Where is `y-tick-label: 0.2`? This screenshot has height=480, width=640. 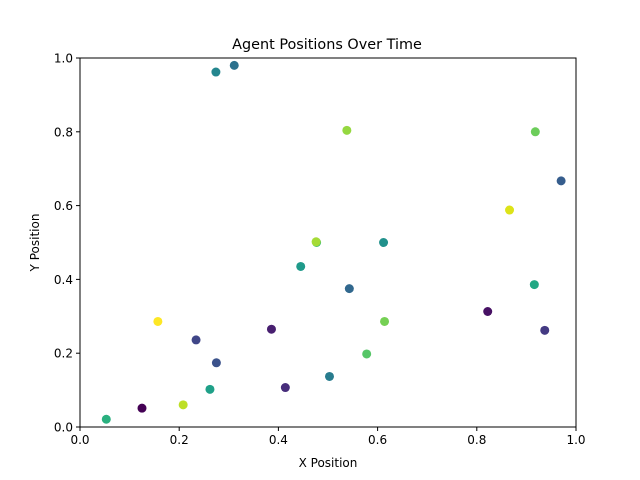 y-tick-label: 0.2 is located at coordinates (63, 354).